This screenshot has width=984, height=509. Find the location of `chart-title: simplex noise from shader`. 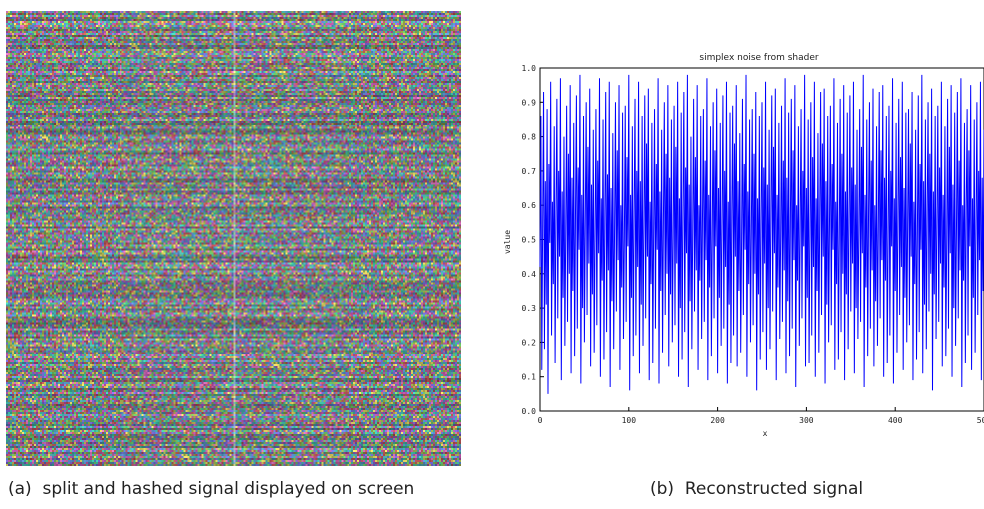

chart-title: simplex noise from shader is located at coordinates (758, 58).